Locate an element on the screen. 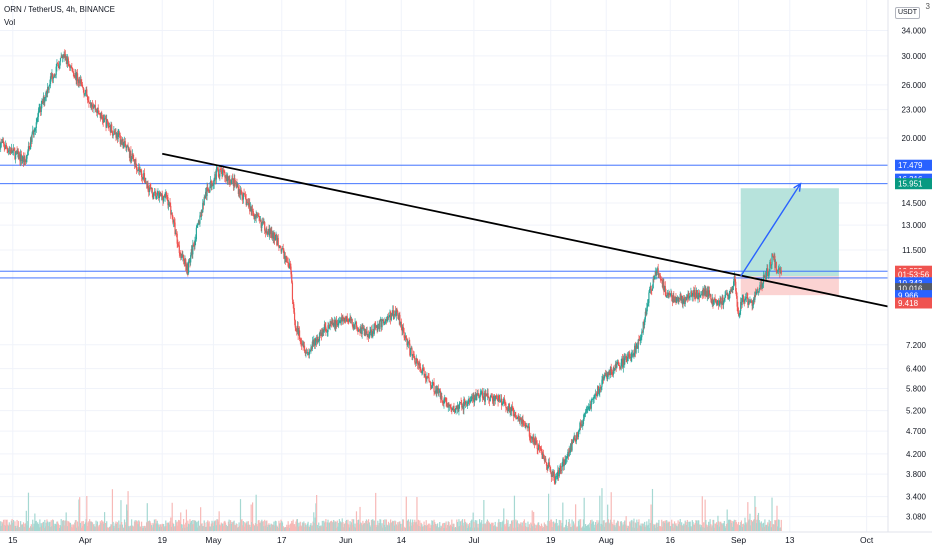  time-axis: 15 Apr 19 May 17 Jun 14 Jul 19 Aug 16 Sep 13 Oct is located at coordinates (441, 540).